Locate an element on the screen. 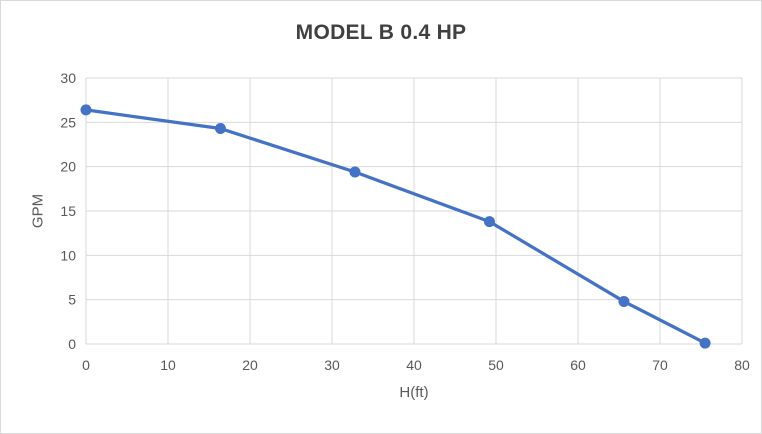  y-tick-label: 25 is located at coordinates (68, 122).